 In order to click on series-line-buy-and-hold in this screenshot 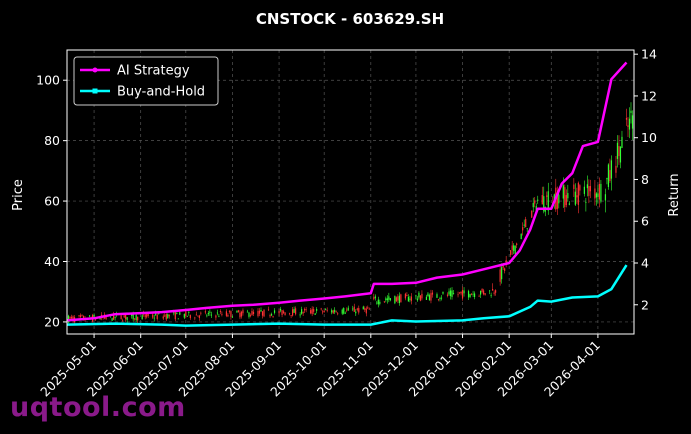, I will do `click(347, 295)`.